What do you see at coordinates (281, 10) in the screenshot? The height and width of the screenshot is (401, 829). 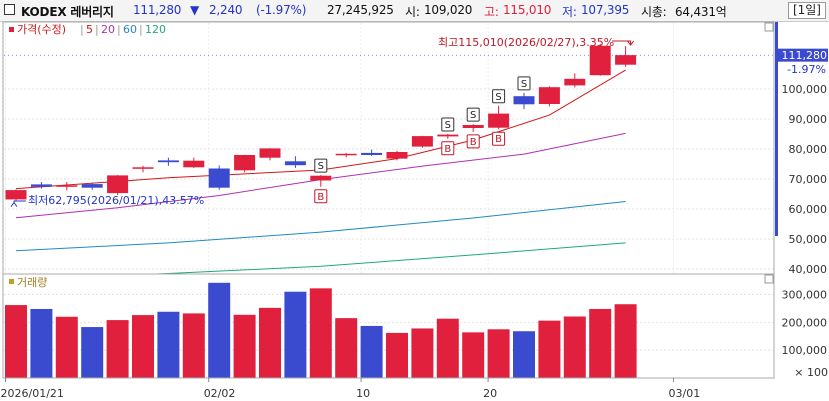 I see `price-change-pct: (-1.97%)` at bounding box center [281, 10].